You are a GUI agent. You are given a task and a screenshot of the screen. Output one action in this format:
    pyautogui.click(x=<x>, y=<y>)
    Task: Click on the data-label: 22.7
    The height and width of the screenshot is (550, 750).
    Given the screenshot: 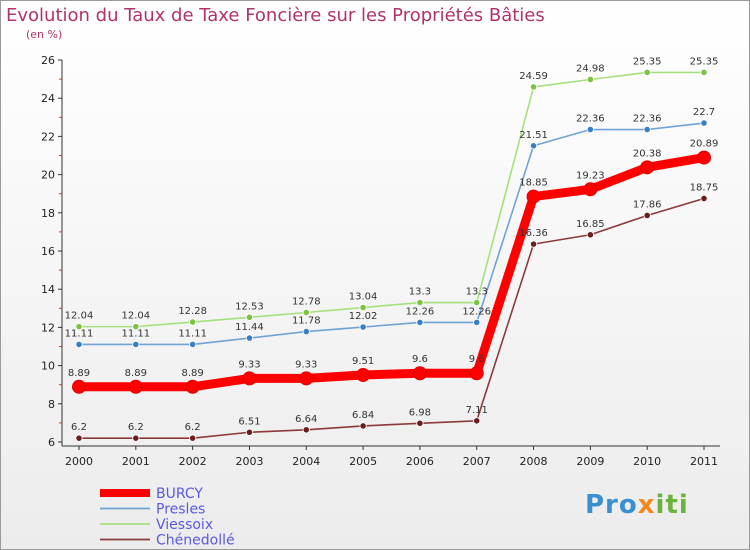 What is the action you would take?
    pyautogui.click(x=704, y=112)
    